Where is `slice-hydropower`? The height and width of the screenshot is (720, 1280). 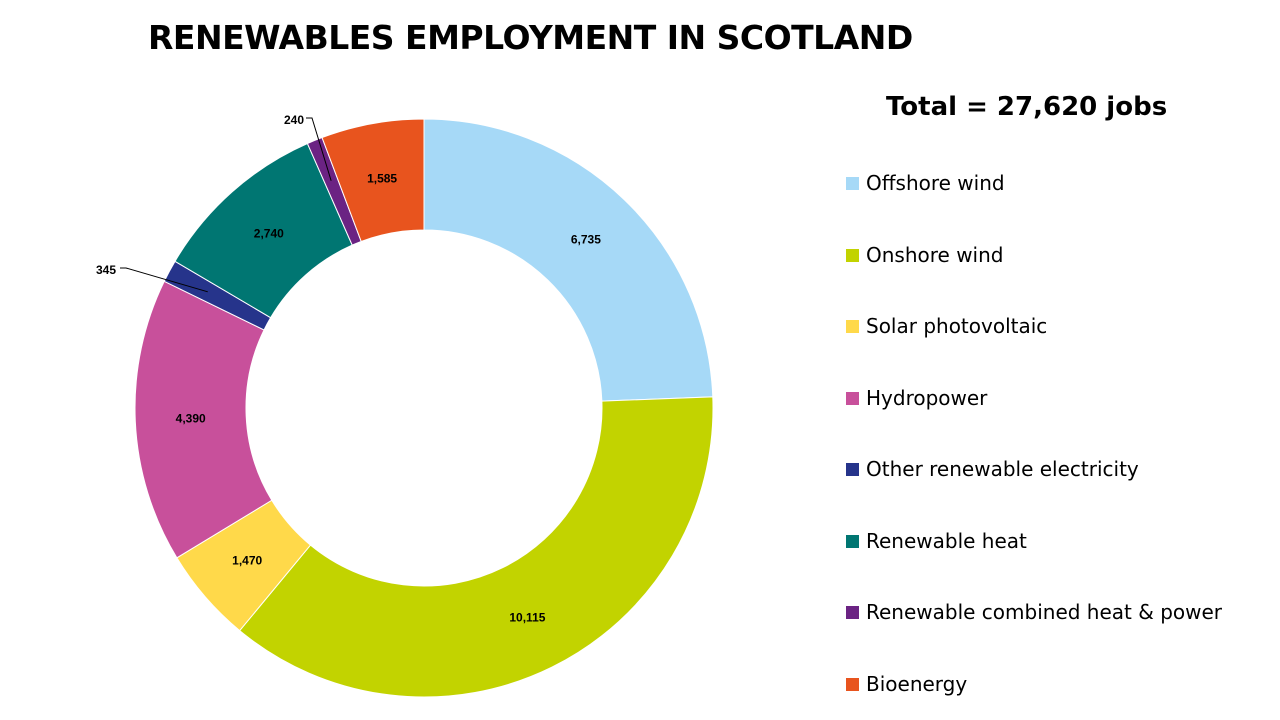 slice-hydropower is located at coordinates (203, 419).